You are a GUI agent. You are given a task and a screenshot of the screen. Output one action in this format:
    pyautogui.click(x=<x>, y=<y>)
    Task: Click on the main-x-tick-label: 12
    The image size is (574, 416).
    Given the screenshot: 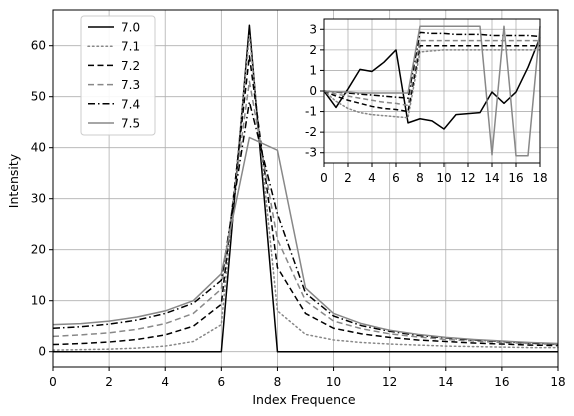 What is the action you would take?
    pyautogui.click(x=389, y=382)
    